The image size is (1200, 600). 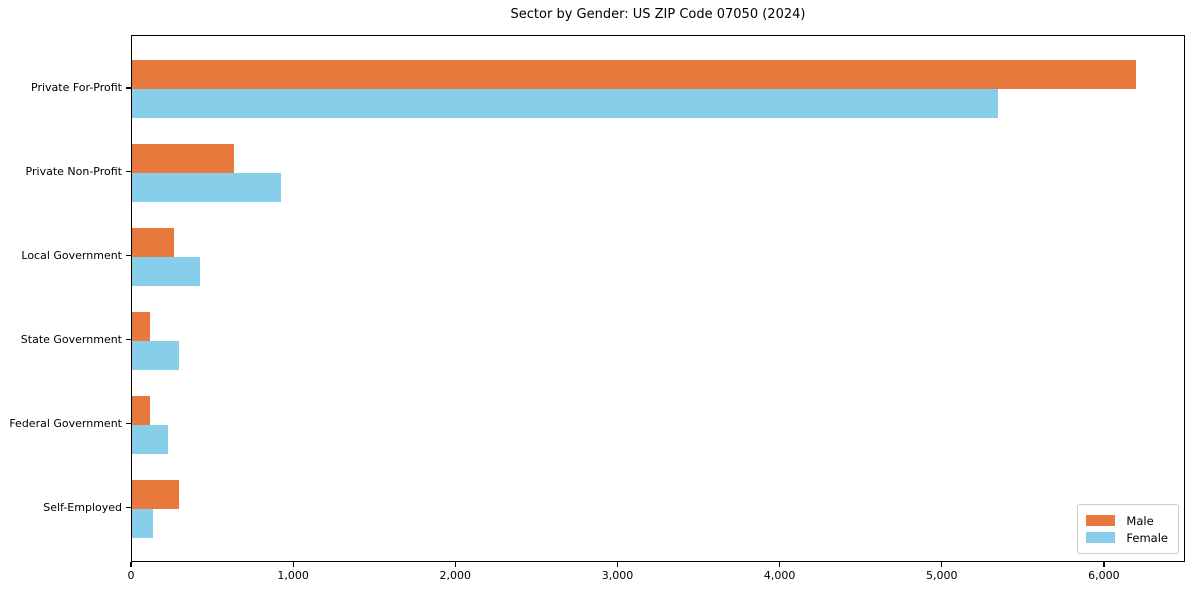 What do you see at coordinates (1101, 537) in the screenshot?
I see `legend-swatch-female` at bounding box center [1101, 537].